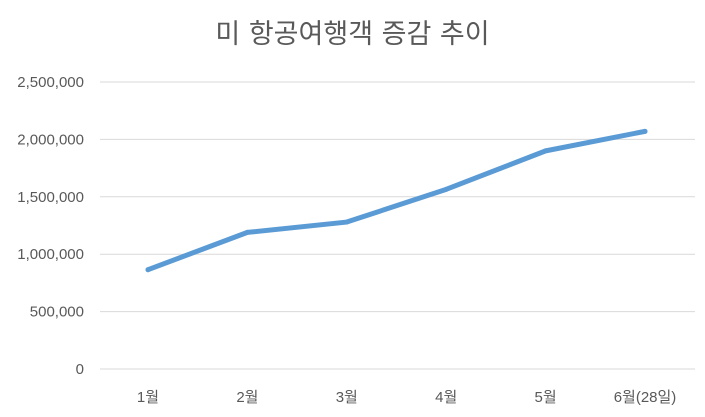 The width and height of the screenshot is (705, 417). I want to click on x-tick-label: 4월, so click(446, 397).